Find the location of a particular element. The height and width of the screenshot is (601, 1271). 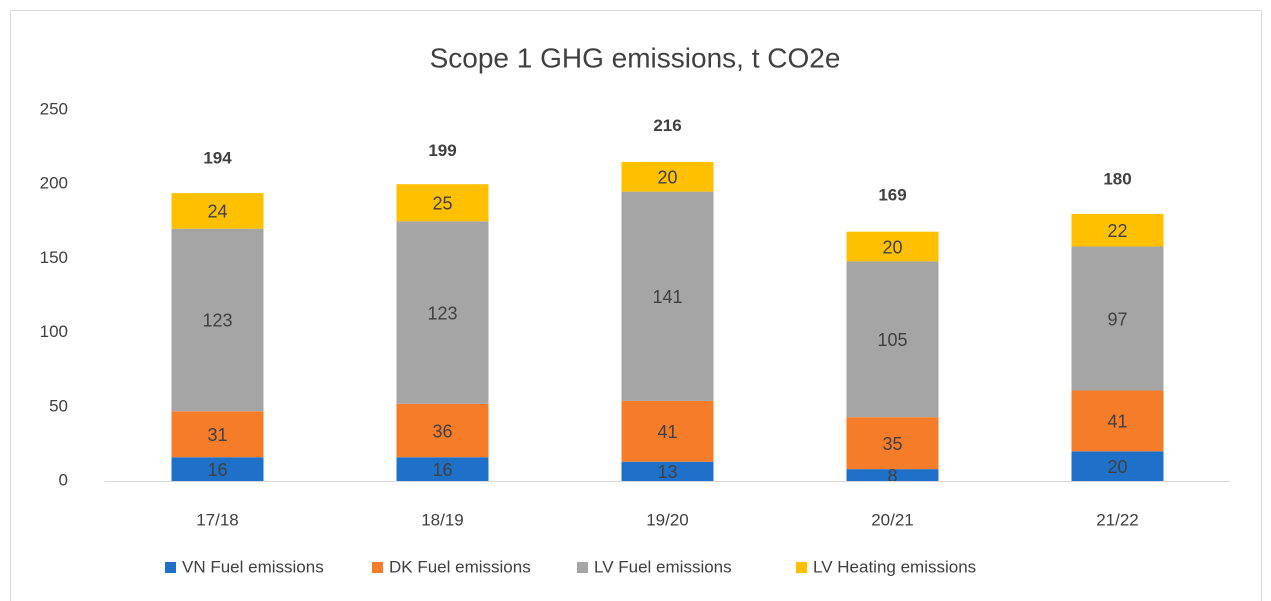

data-label: 35 is located at coordinates (892, 444).